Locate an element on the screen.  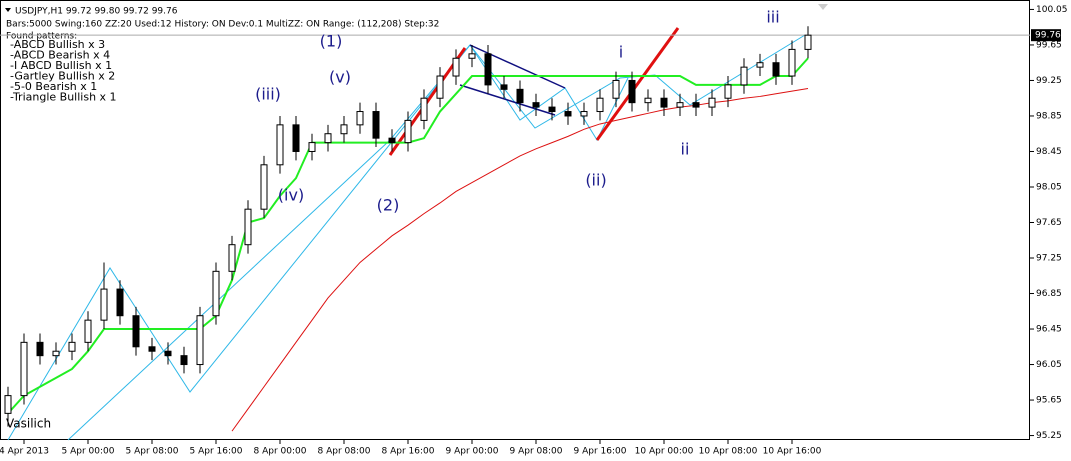
pattern-entry: -Gartley Bullish x 2 is located at coordinates (62, 76).